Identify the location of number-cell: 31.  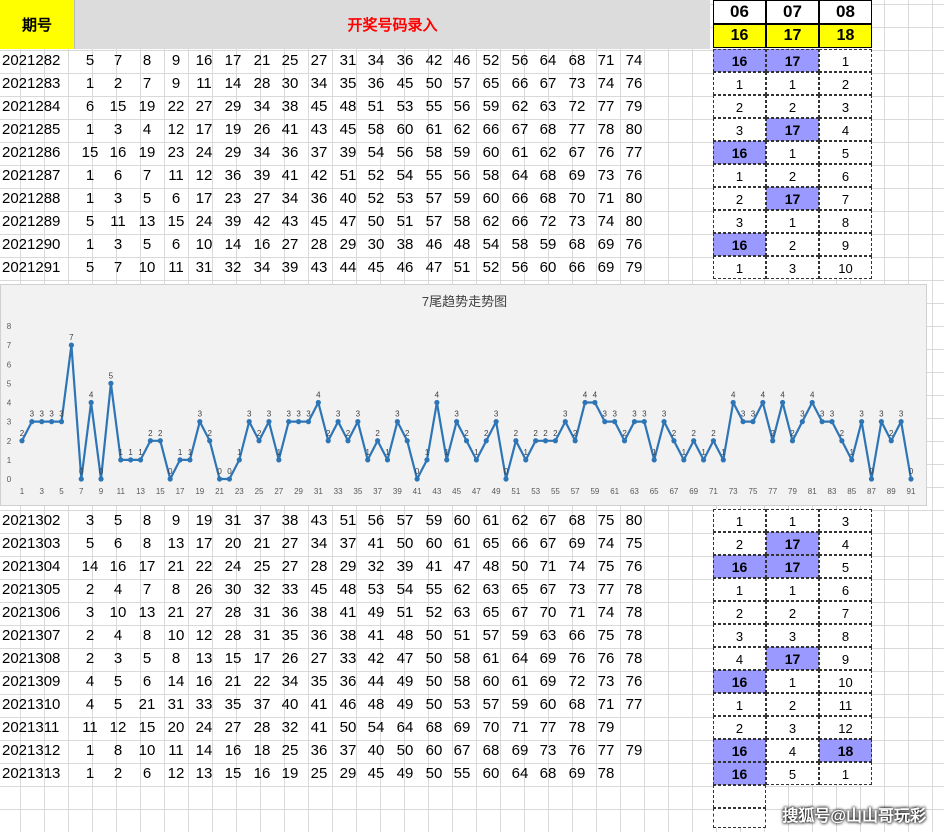
(262, 612).